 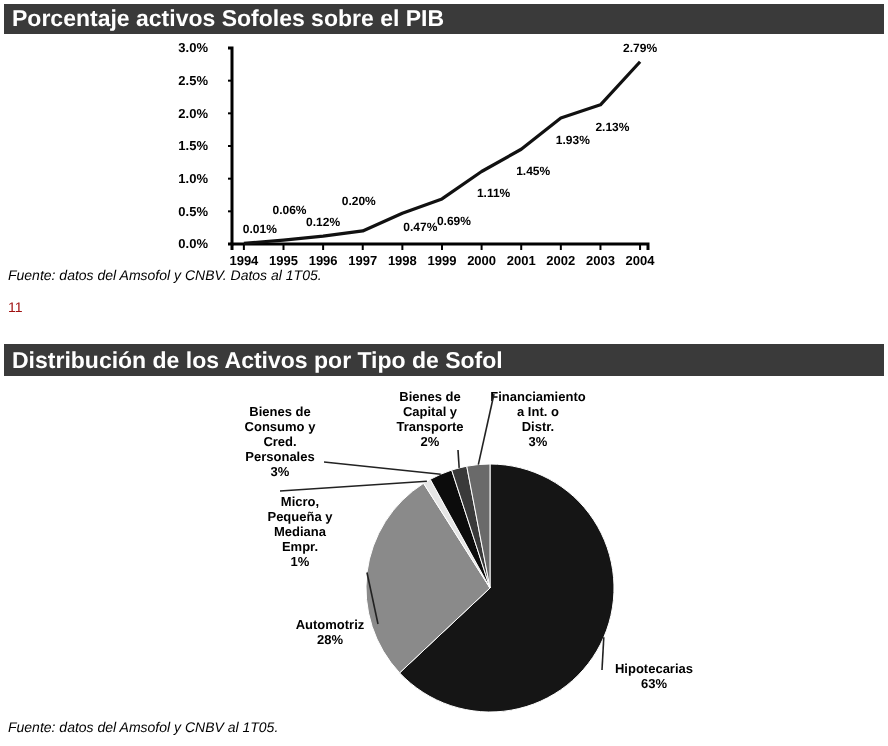 What do you see at coordinates (257, 362) in the screenshot?
I see `chart-title: Distribución de los Activos por Tipo de Sofol` at bounding box center [257, 362].